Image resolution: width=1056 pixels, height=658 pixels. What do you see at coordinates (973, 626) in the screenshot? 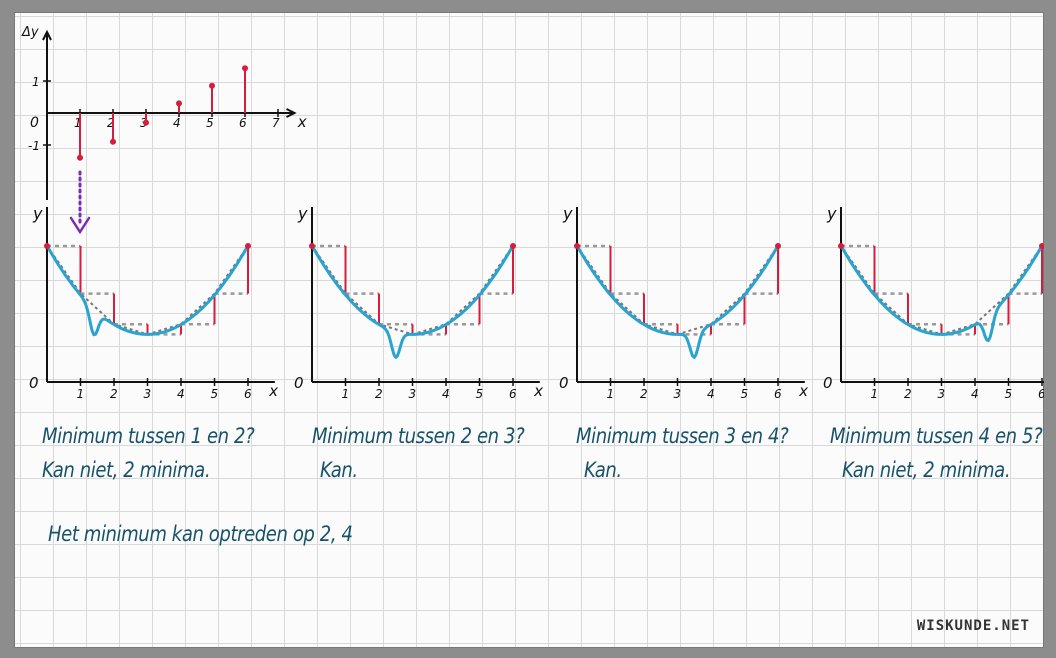
I see `site-logo: WISKUNDE.NET` at bounding box center [973, 626].